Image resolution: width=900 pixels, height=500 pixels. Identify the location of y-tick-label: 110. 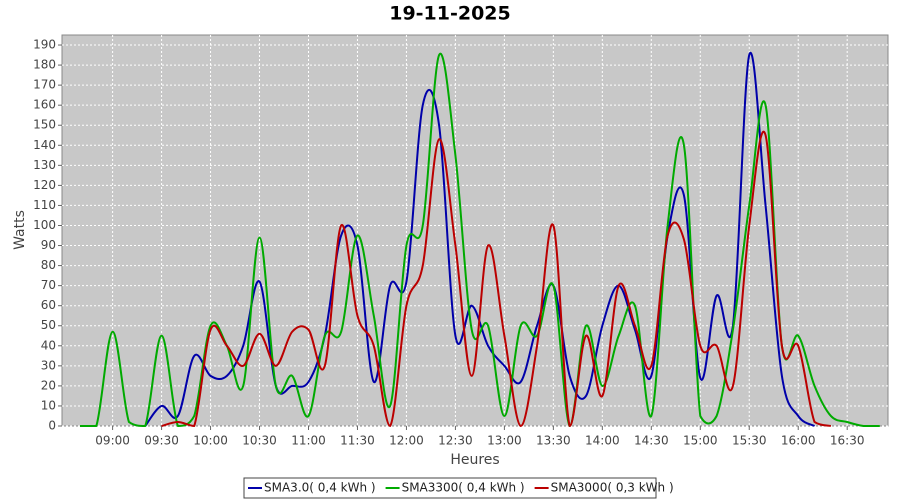
(44, 205).